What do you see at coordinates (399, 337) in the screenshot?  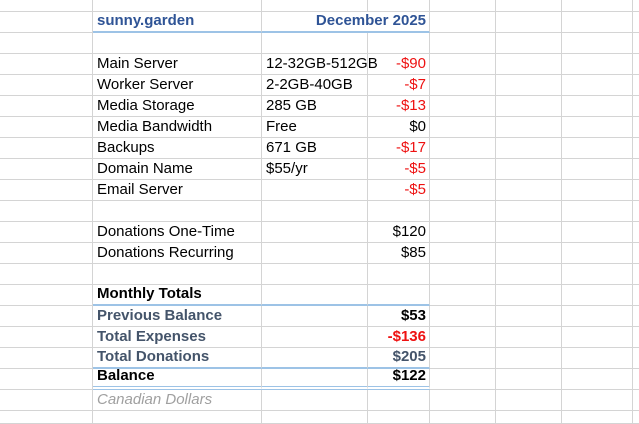 I see `total-amount-cell: -$136` at bounding box center [399, 337].